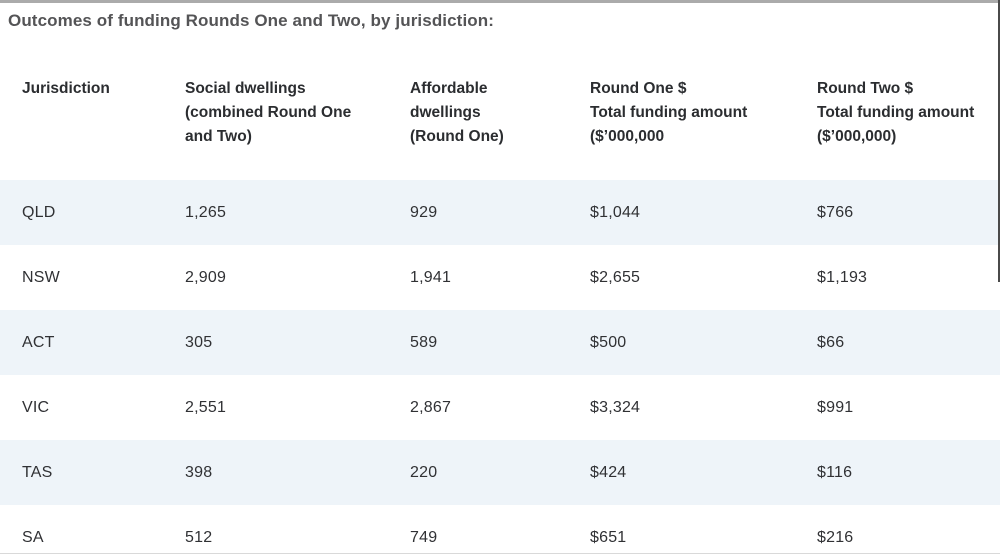 This screenshot has height=554, width=1000. Describe the element at coordinates (66, 88) in the screenshot. I see `column-header-jurisdiction: Jurisdiction` at that location.